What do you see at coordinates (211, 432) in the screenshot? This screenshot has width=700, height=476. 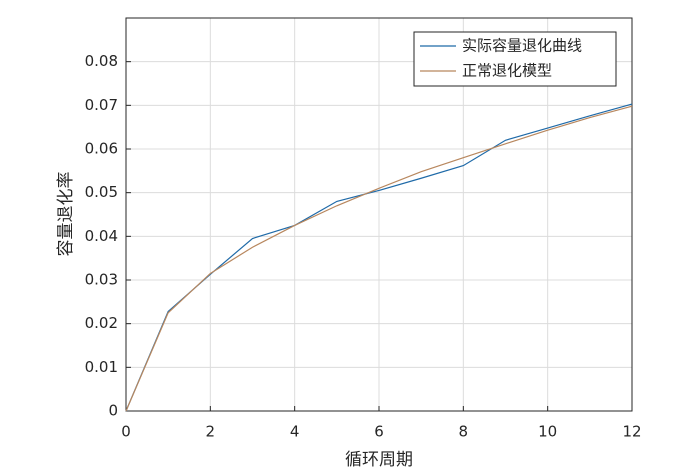 I see `x-tick-label: 2` at bounding box center [211, 432].